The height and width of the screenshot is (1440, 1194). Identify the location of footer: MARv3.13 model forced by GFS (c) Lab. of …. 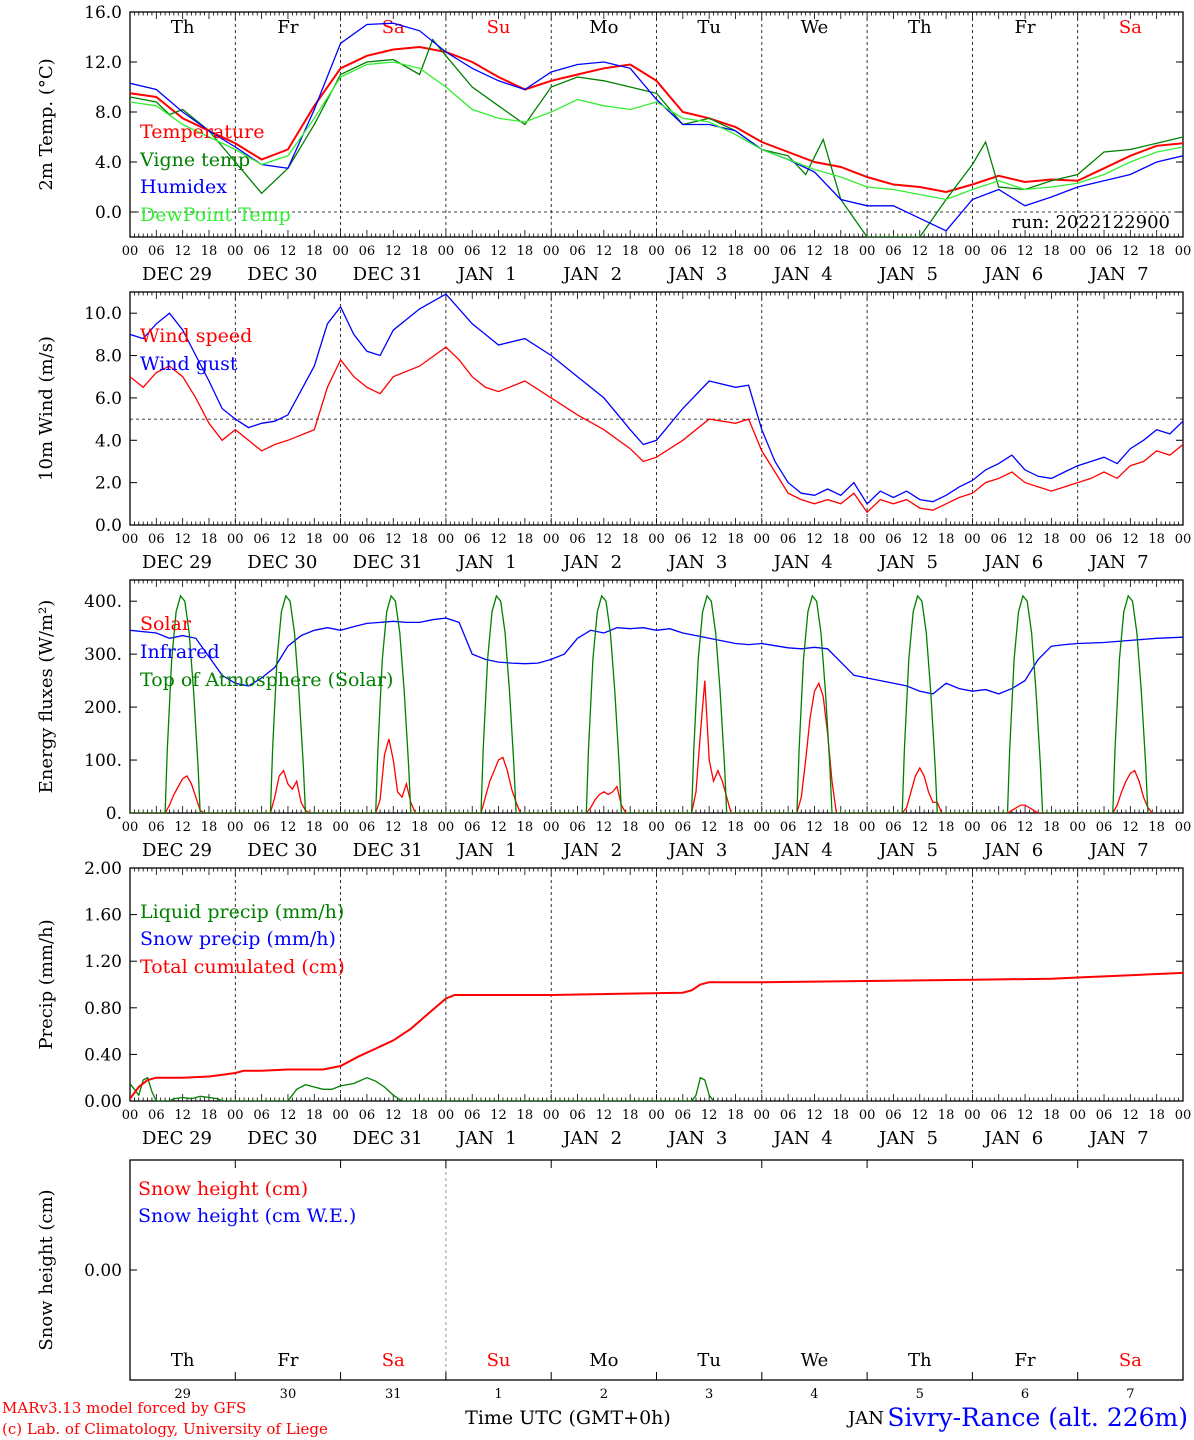
(595, 1418).